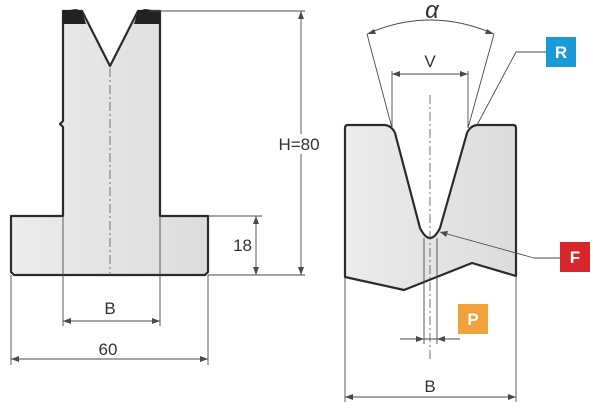 This screenshot has height=411, width=593. Describe the element at coordinates (487, 245) in the screenshot. I see `f-leader-line` at that location.